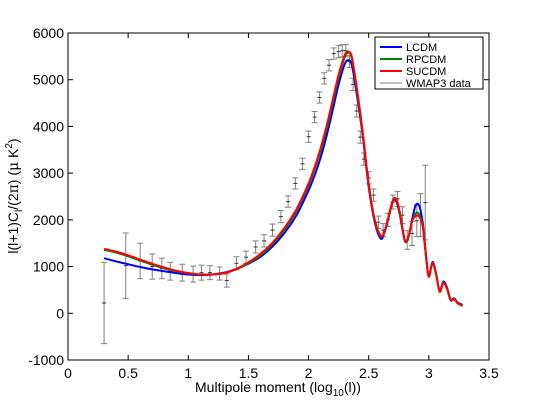  What do you see at coordinates (46, 360) in the screenshot?
I see `y-tick-label: -1000` at bounding box center [46, 360].